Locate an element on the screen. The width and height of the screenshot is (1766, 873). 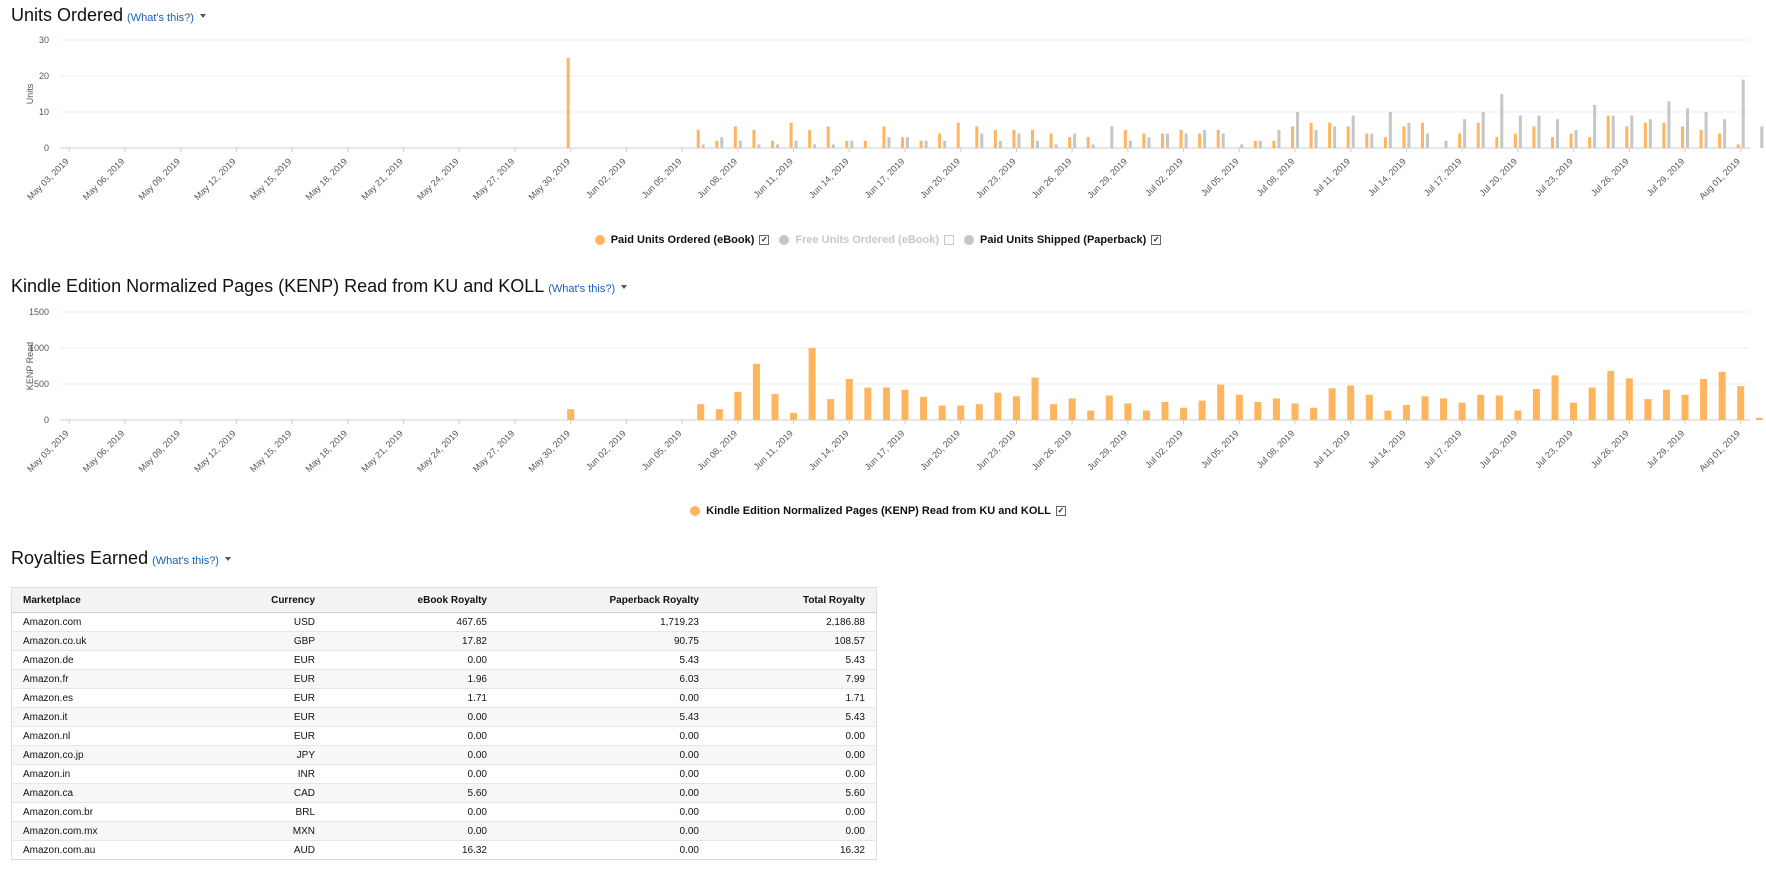
chevron-down-icon is located at coordinates (202, 16).